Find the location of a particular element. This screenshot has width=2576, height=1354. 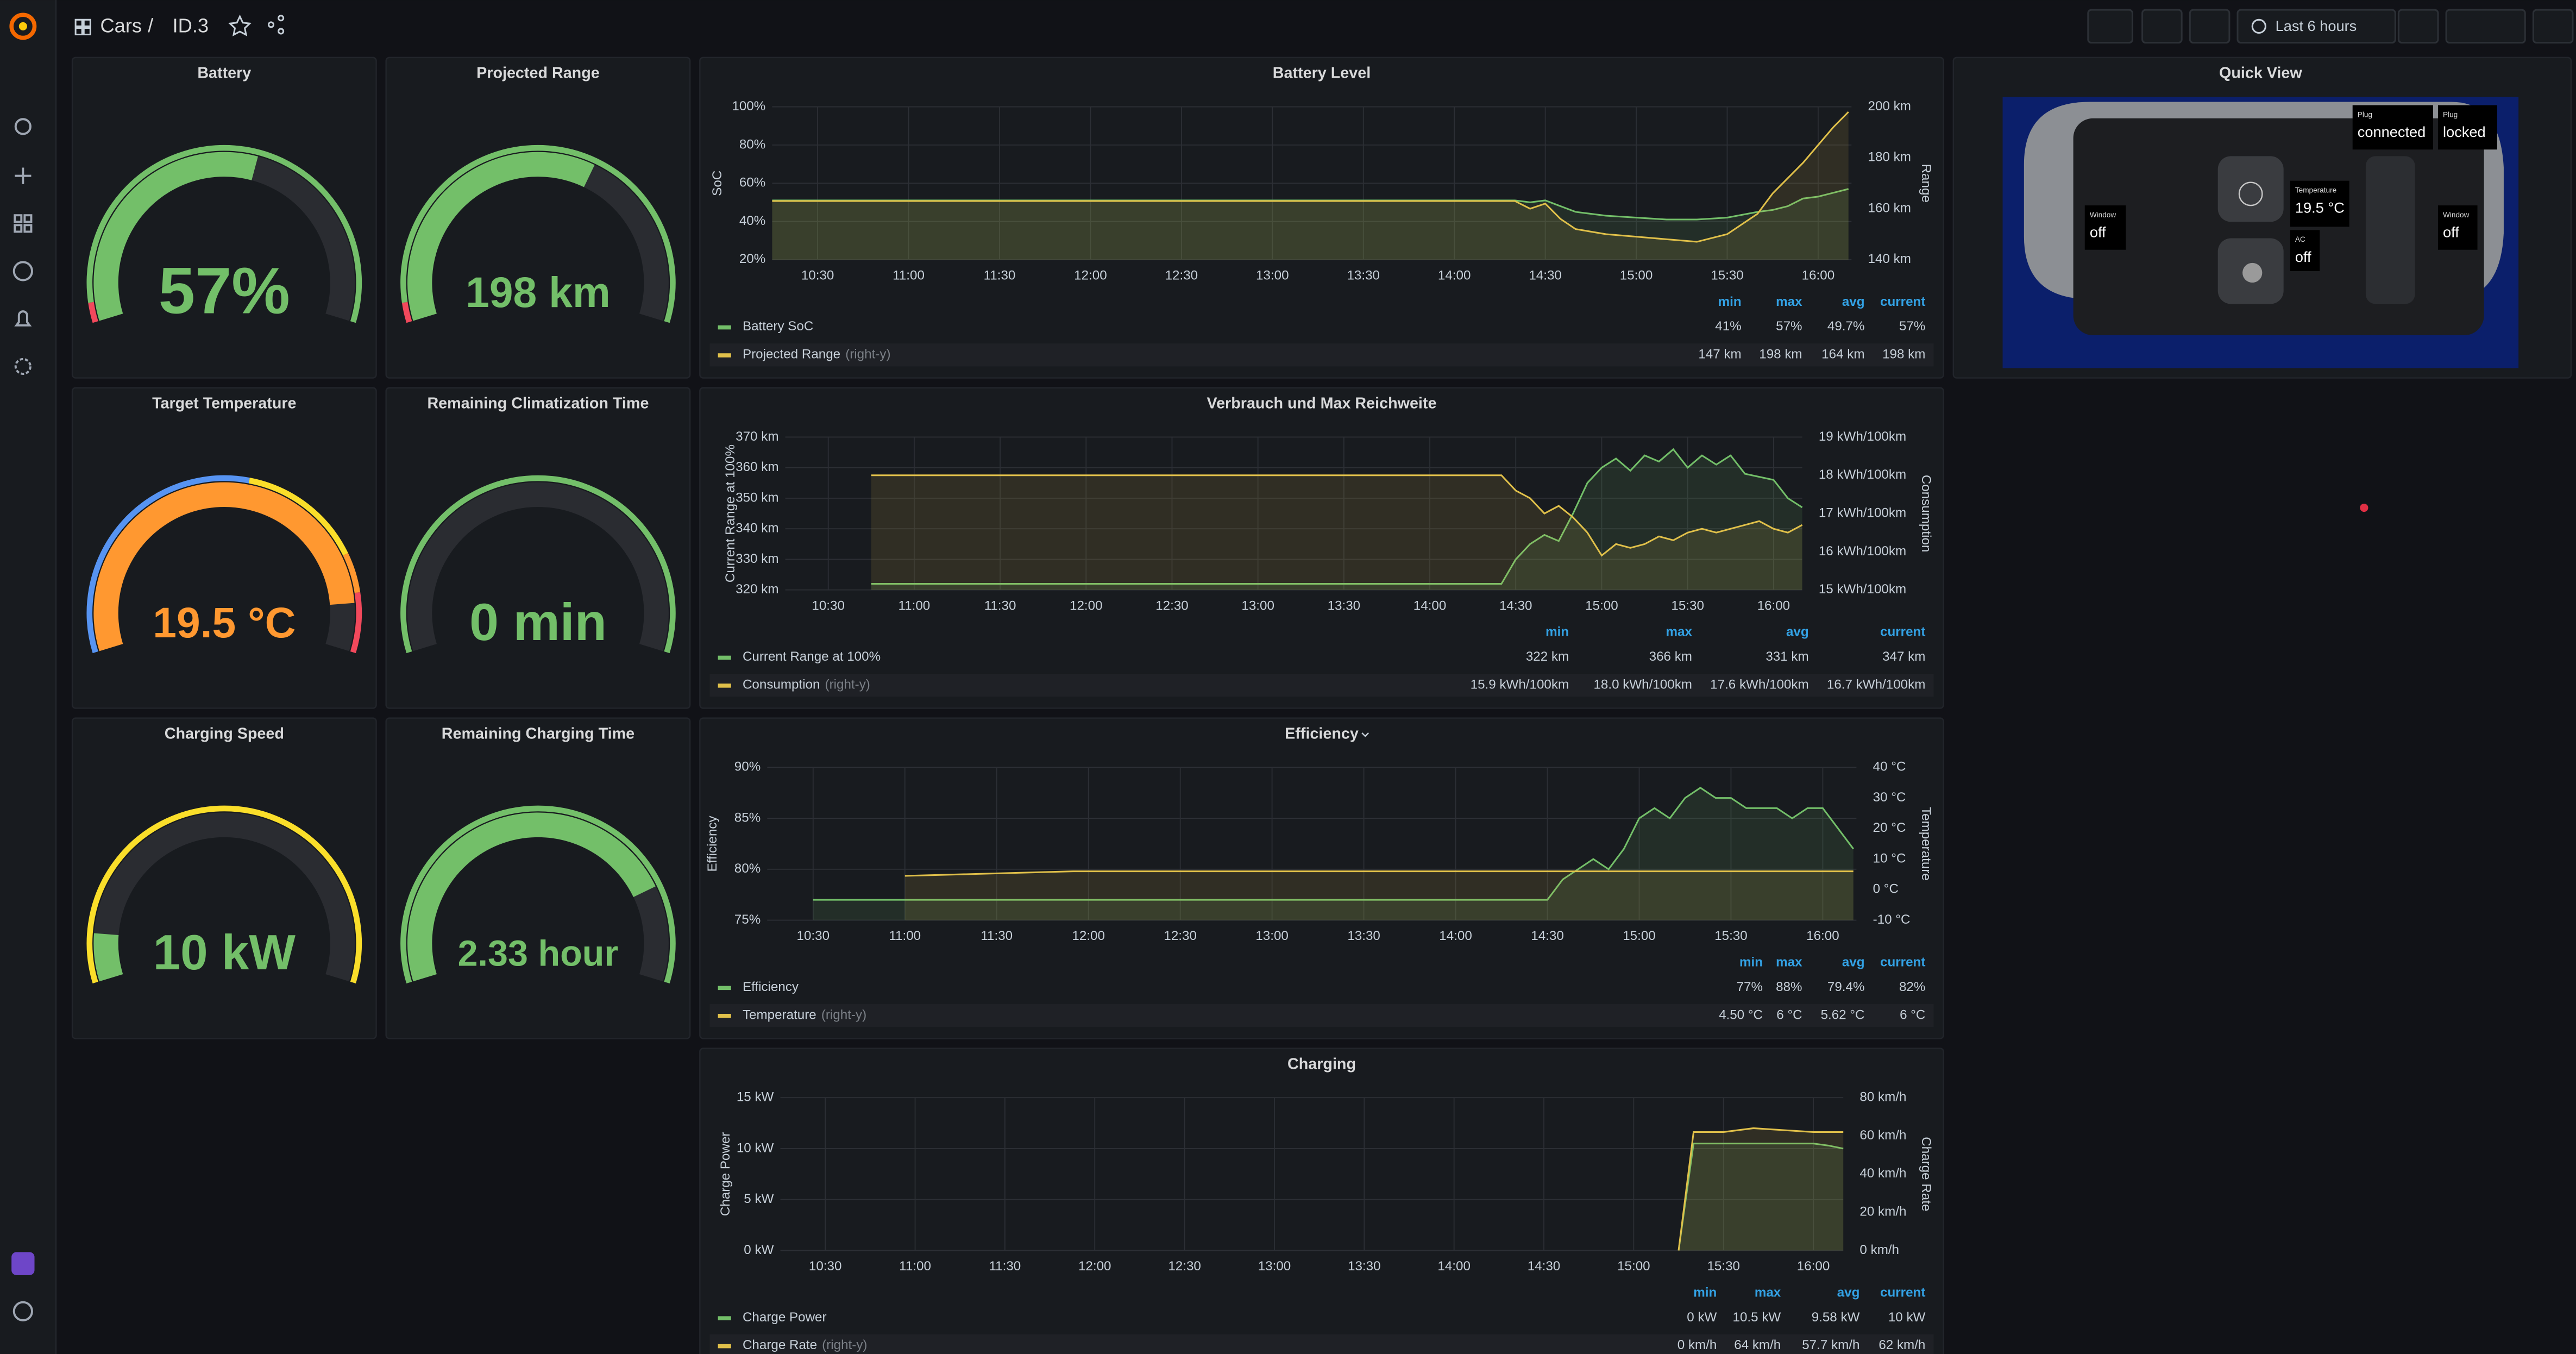

status-box is located at coordinates (2319, 203).